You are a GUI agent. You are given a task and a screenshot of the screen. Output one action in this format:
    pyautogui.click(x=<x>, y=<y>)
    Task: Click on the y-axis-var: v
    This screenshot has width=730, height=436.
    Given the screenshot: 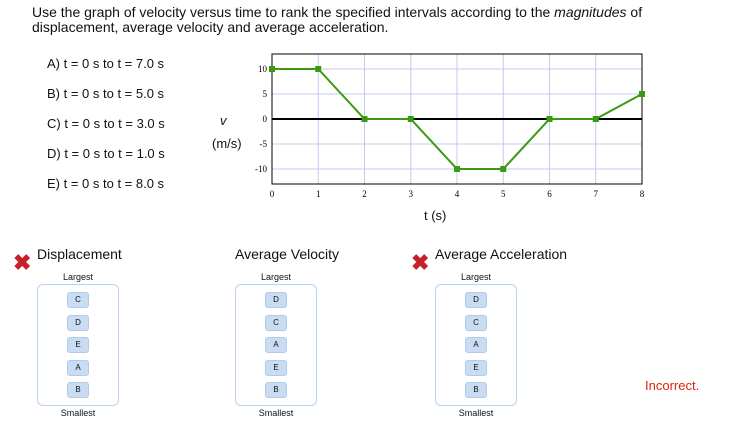 What is the action you would take?
    pyautogui.click(x=223, y=120)
    